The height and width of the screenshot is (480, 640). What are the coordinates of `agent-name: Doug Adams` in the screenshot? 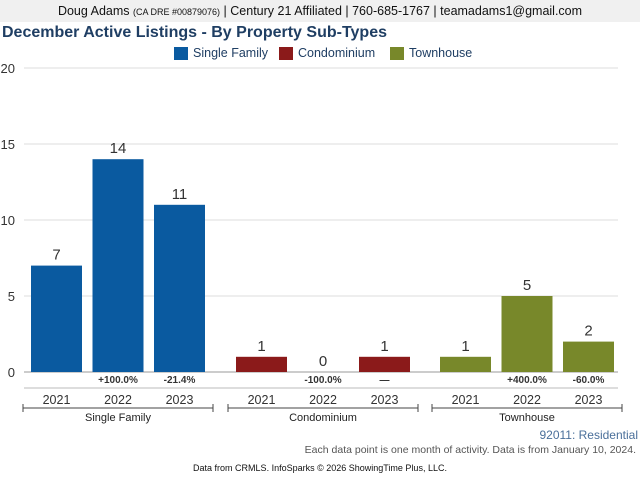 It's located at (93, 11).